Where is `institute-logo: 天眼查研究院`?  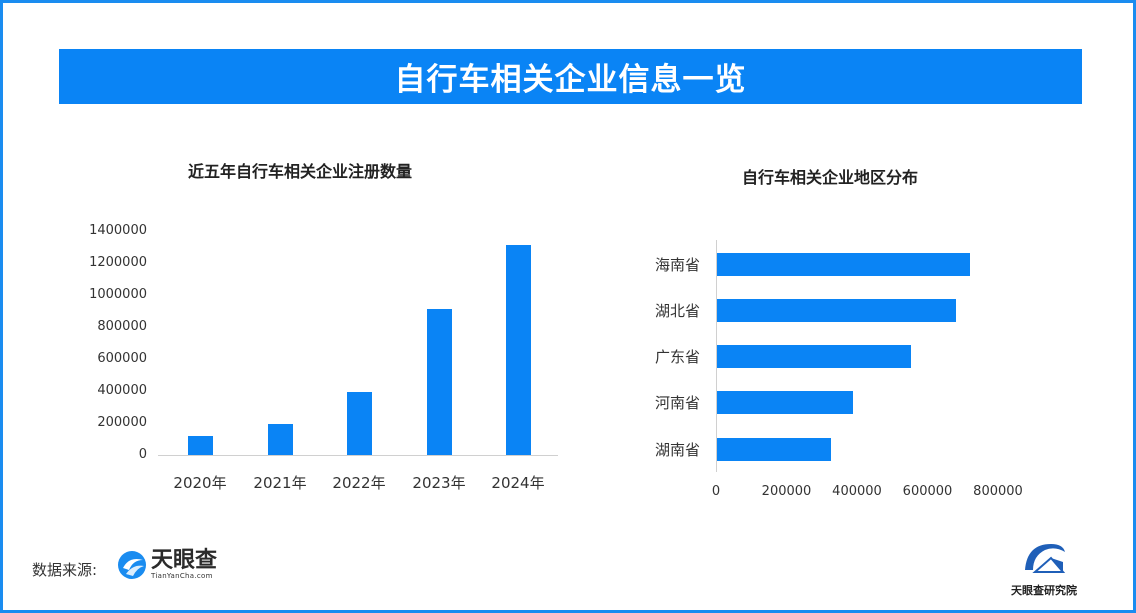
institute-logo: 天眼查研究院 is located at coordinates (1044, 569).